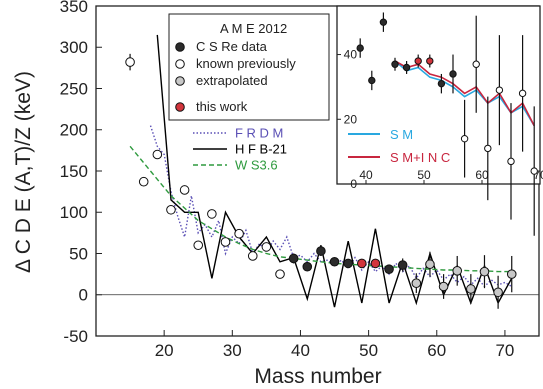  I want to click on inset-legend: S M S M+I N C, so click(399, 146).